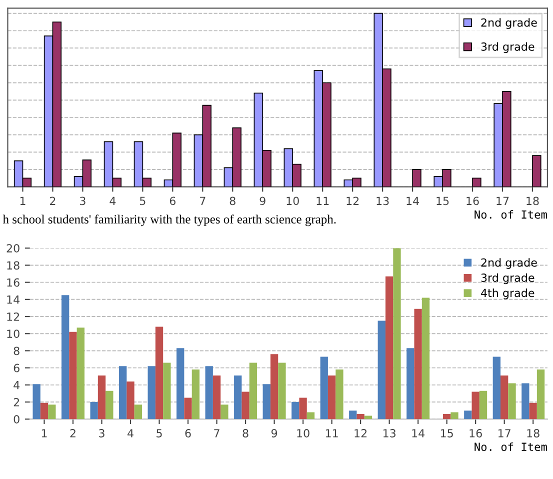 This screenshot has width=553, height=479. Describe the element at coordinates (13, 300) in the screenshot. I see `y-tick-label: 14` at that location.